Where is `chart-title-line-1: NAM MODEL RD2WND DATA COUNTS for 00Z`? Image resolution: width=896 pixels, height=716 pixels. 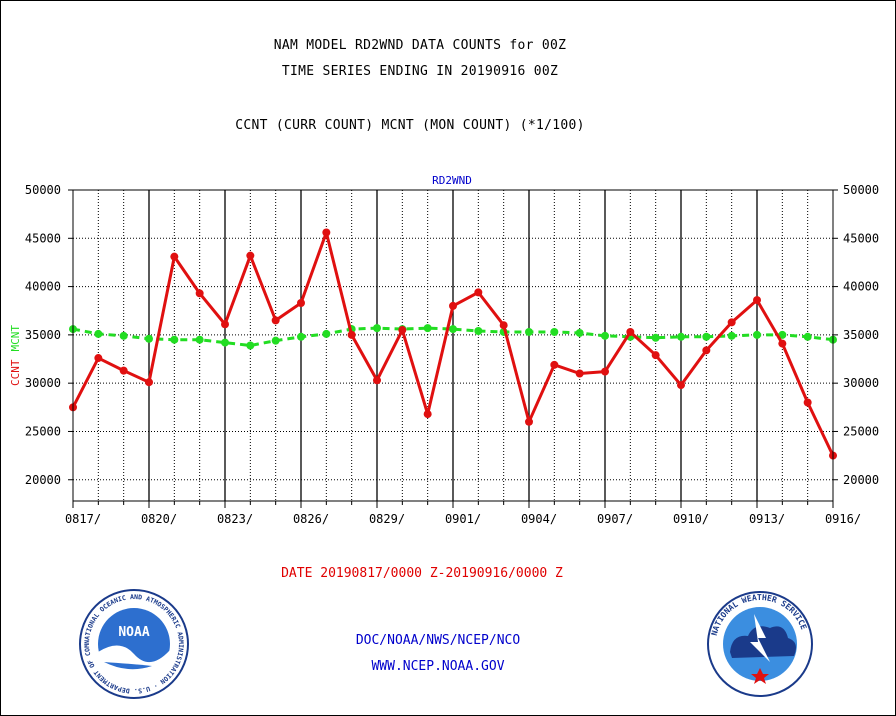 chart-title-line-1: NAM MODEL RD2WND DATA COUNTS for 00Z is located at coordinates (420, 45).